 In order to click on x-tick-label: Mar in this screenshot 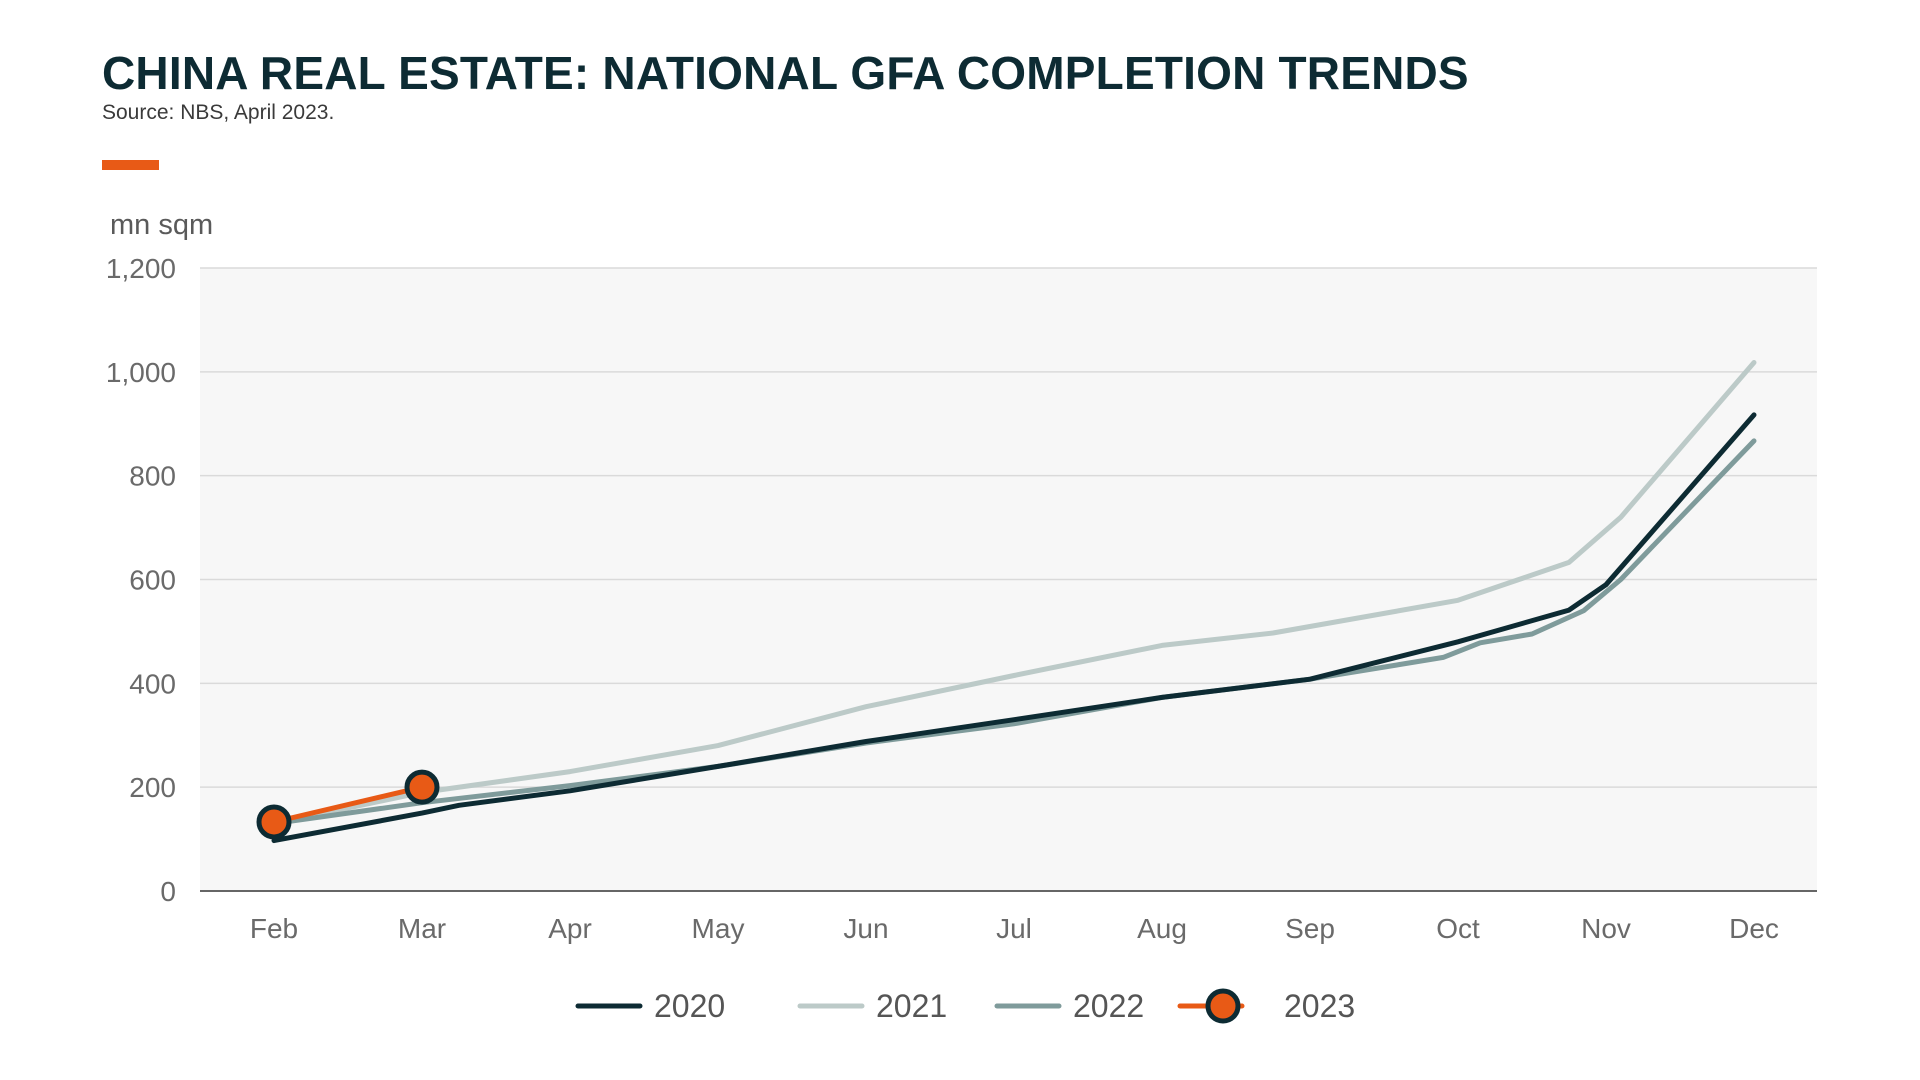, I will do `click(422, 928)`.